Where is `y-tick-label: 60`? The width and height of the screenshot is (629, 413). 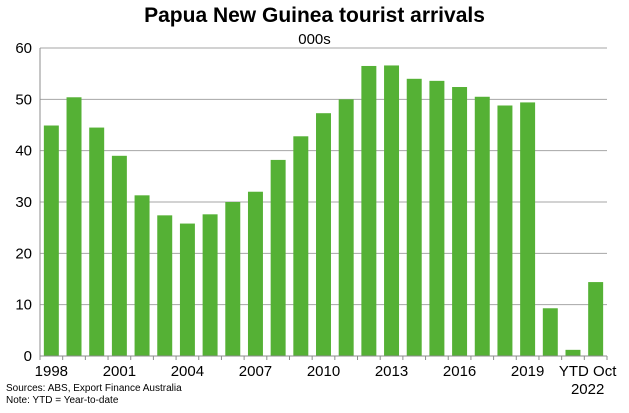 y-tick-label: 60 is located at coordinates (23, 48).